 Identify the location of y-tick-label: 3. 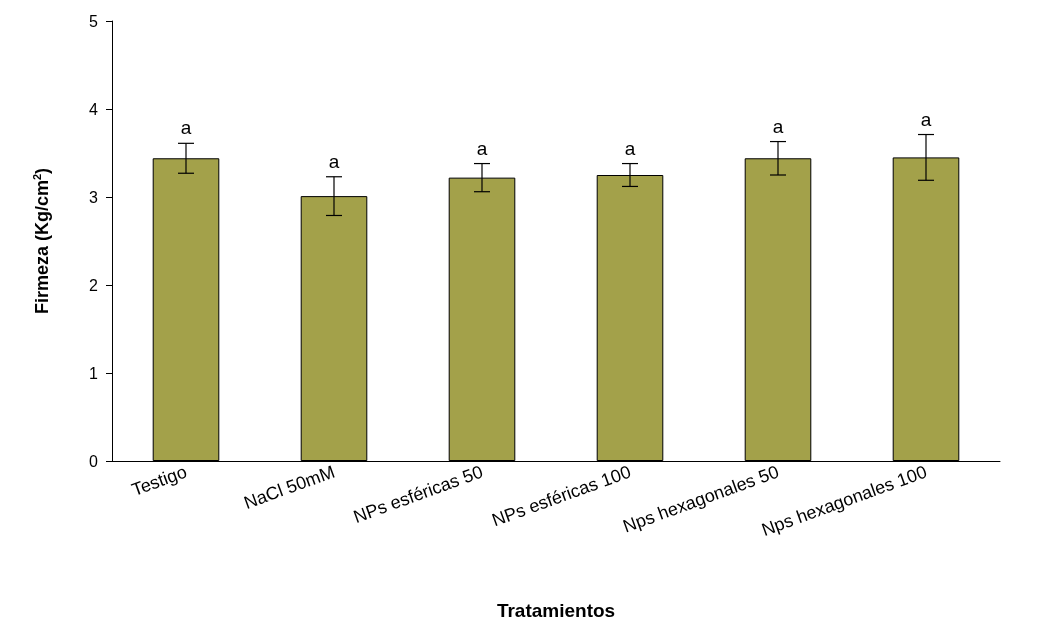
(94, 197).